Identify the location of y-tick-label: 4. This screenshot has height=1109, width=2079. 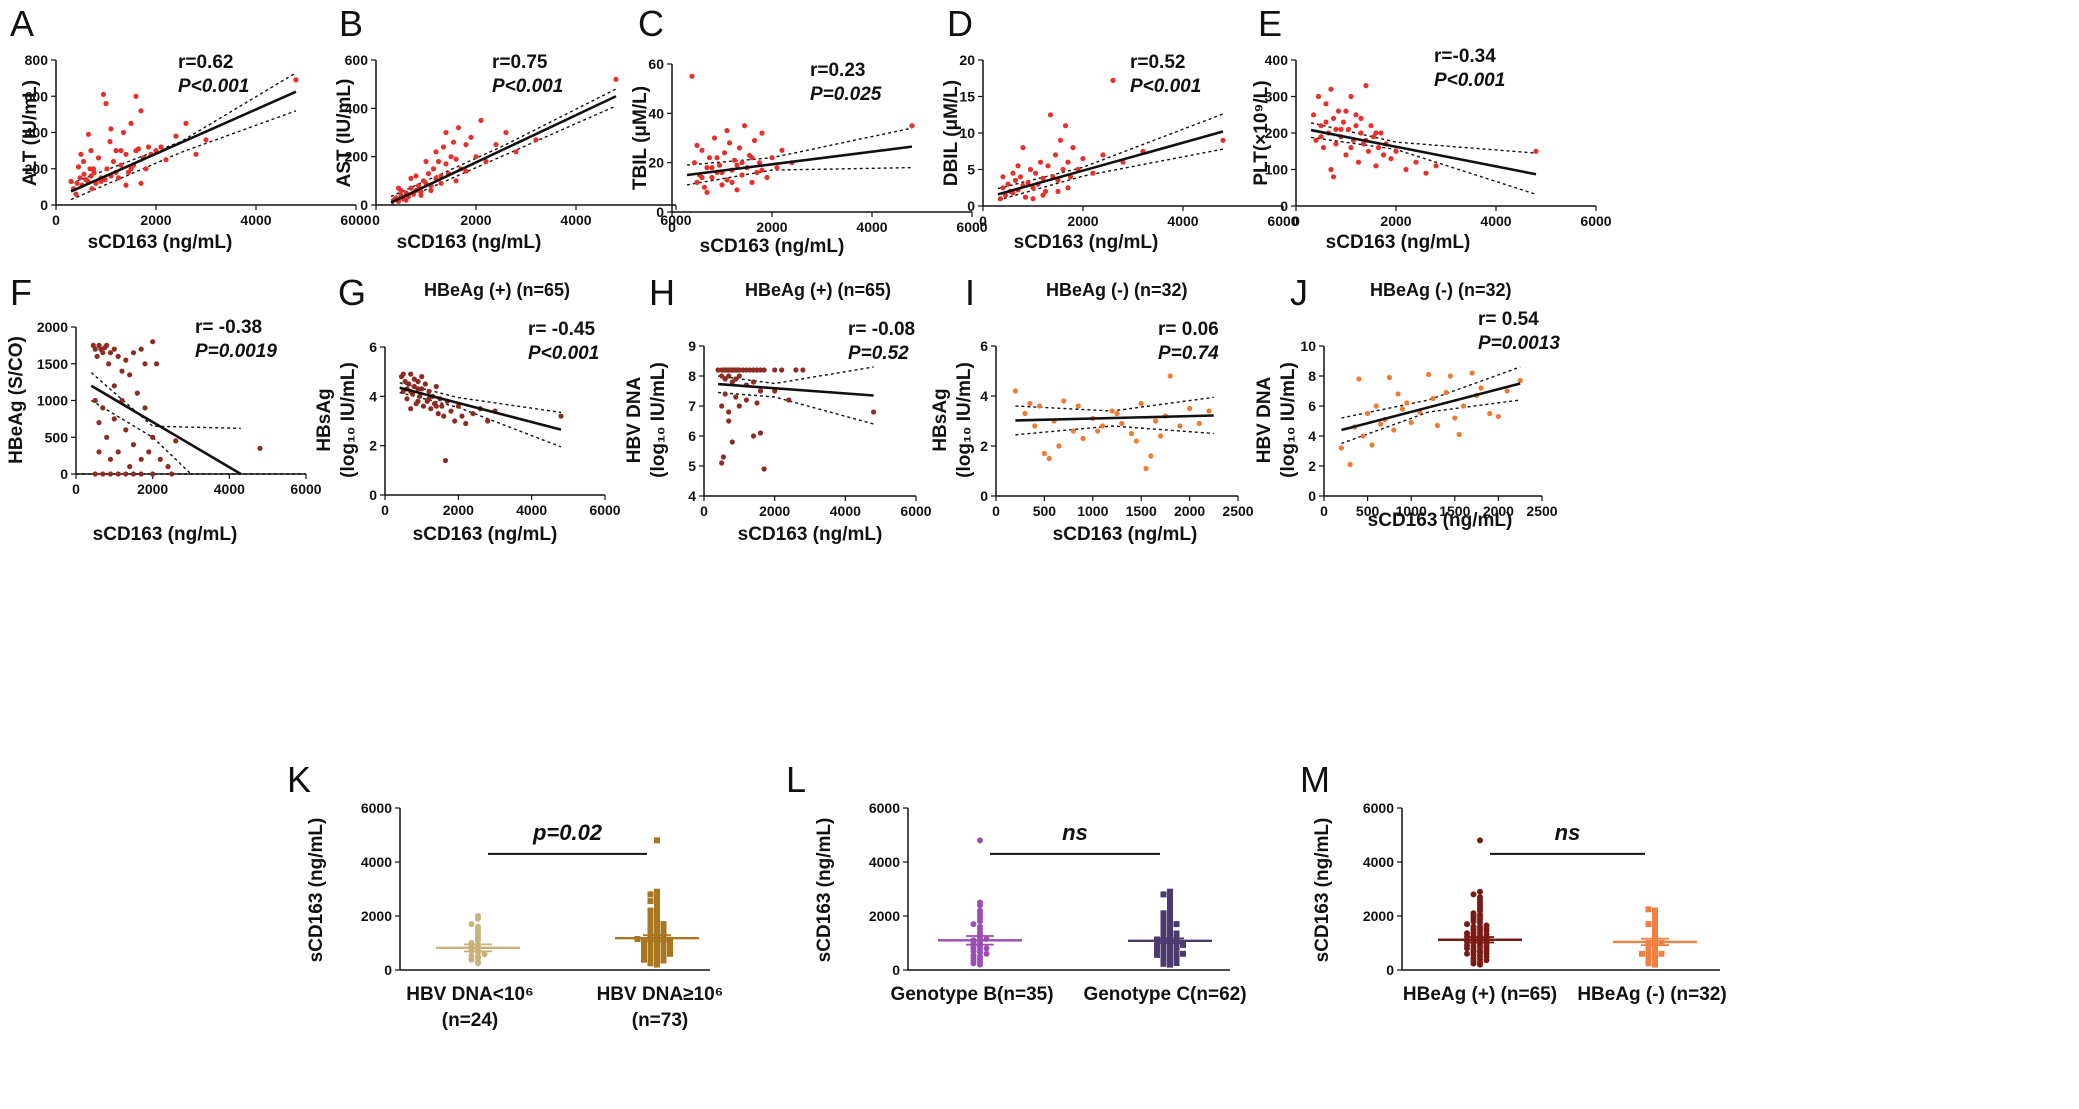
(692, 496).